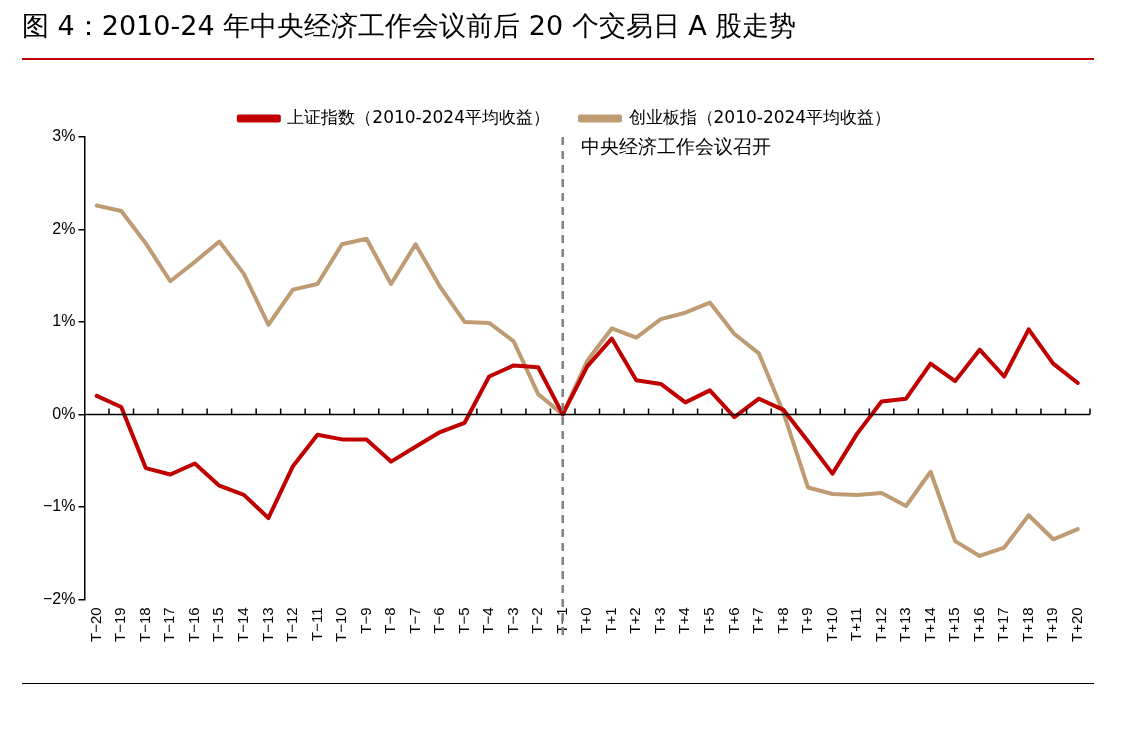 This screenshot has width=1144, height=749. Describe the element at coordinates (390, 620) in the screenshot. I see `x-tick-label: T−8` at that location.